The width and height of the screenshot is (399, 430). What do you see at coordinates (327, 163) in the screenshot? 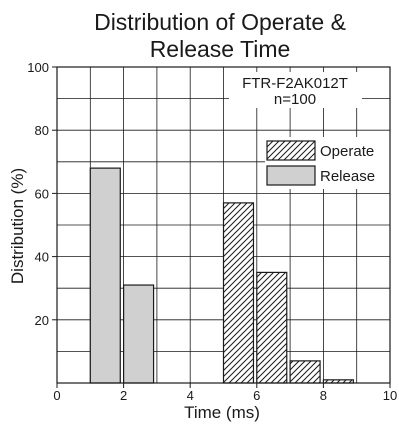
I see `legend: Operate Release` at bounding box center [327, 163].